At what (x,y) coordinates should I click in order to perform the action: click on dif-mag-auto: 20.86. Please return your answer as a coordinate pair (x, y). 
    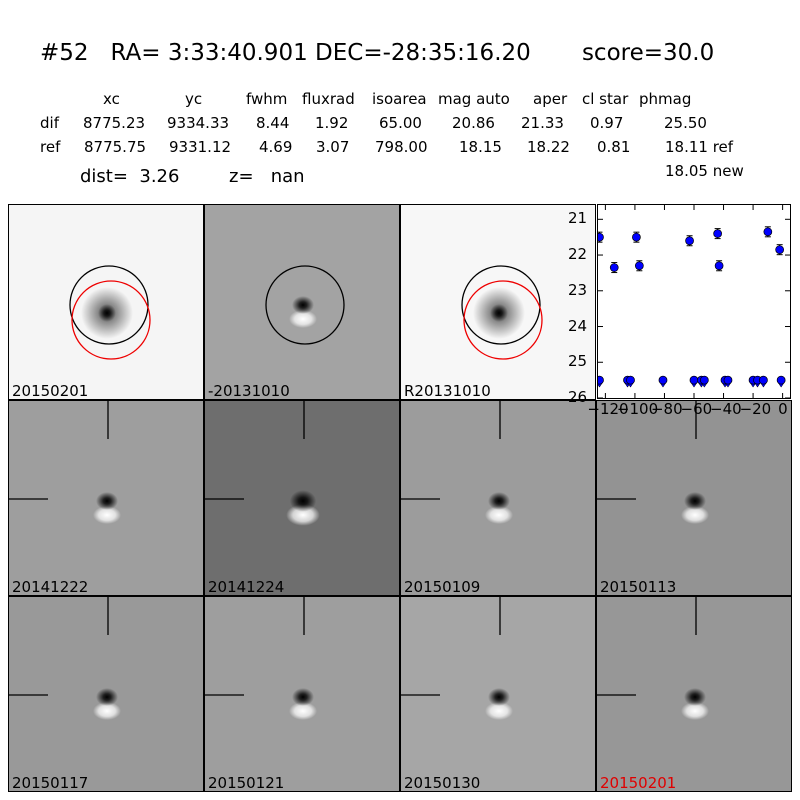
    Looking at the image, I should click on (473, 123).